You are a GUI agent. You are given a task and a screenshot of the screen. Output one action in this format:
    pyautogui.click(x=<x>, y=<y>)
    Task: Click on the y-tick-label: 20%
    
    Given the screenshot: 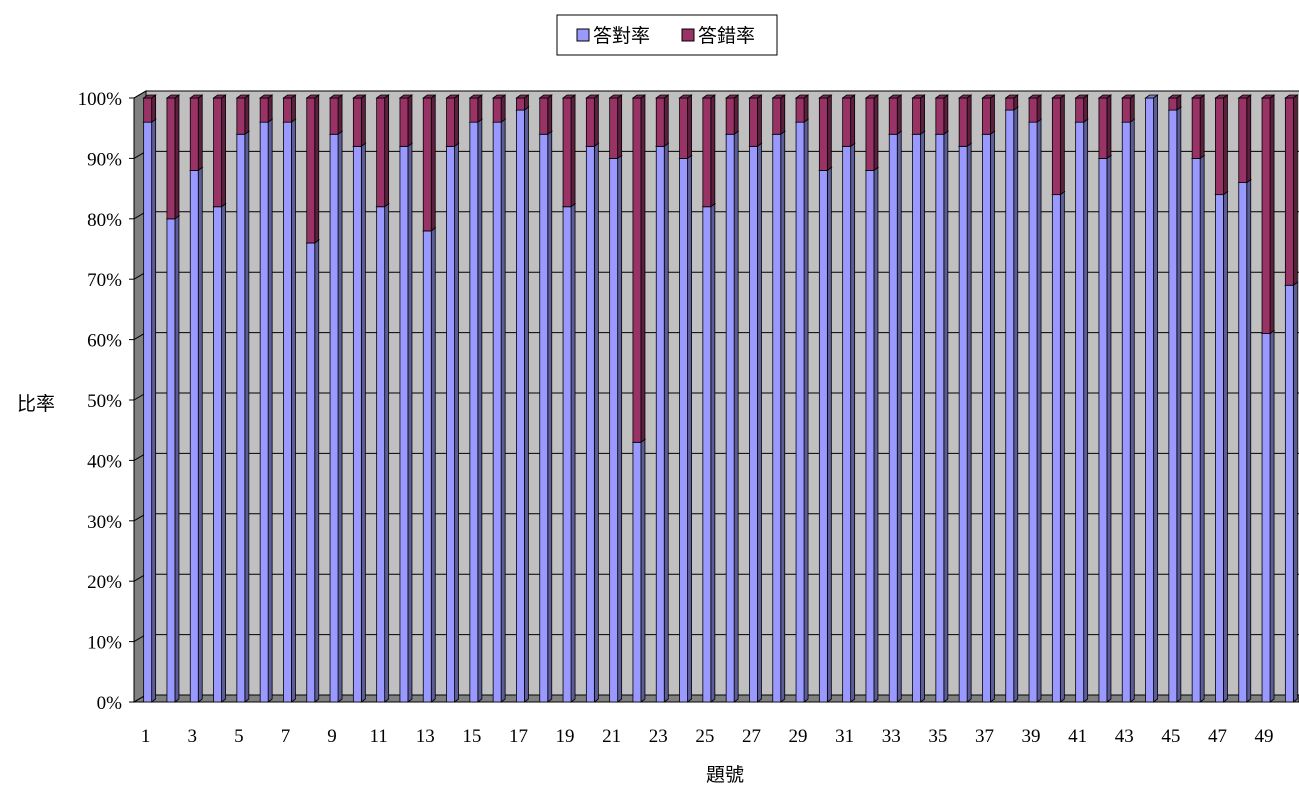 What is the action you would take?
    pyautogui.click(x=104, y=582)
    